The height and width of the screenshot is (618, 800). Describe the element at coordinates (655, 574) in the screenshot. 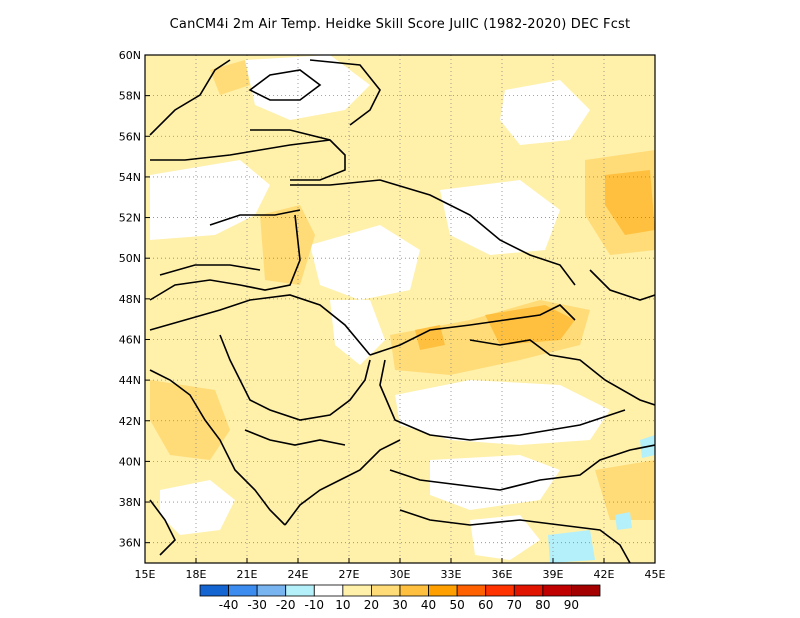

I see `lon-tick-label: 45E` at that location.